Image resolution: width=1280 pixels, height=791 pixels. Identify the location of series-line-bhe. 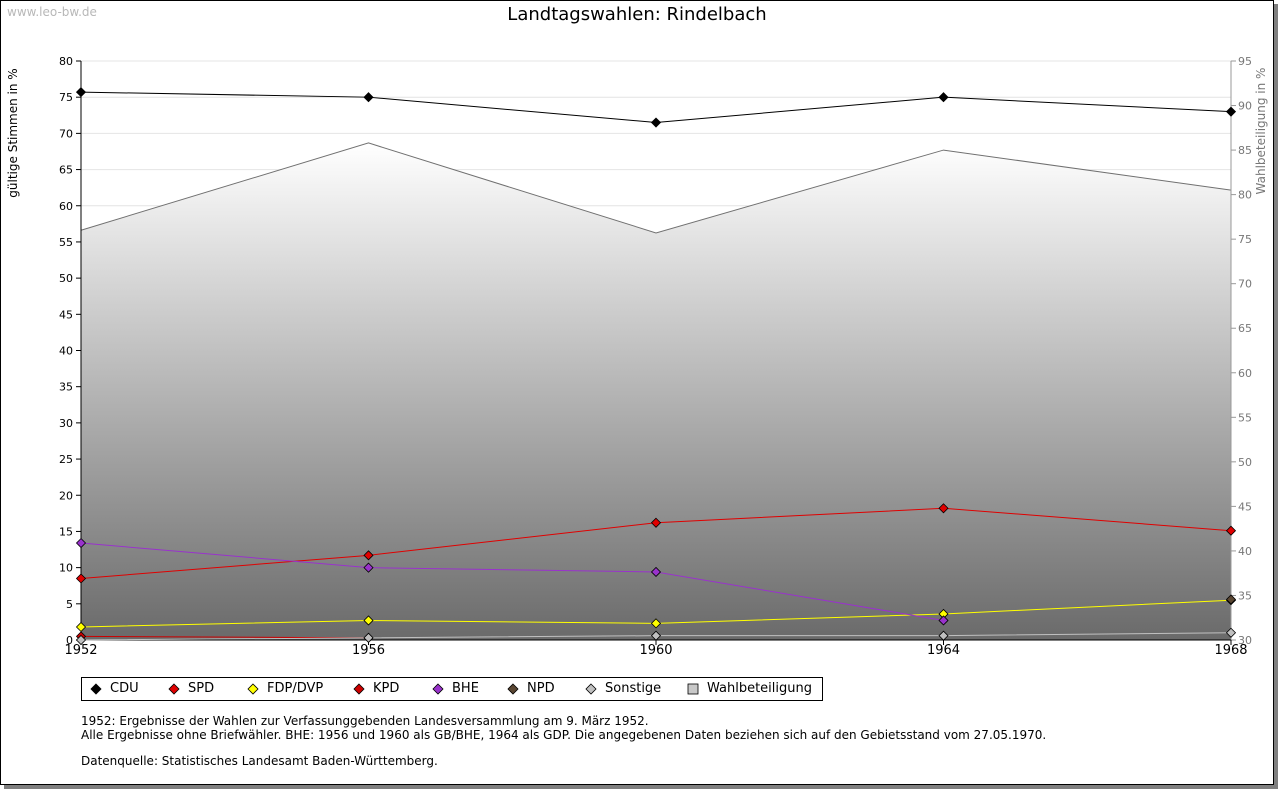
(512, 581).